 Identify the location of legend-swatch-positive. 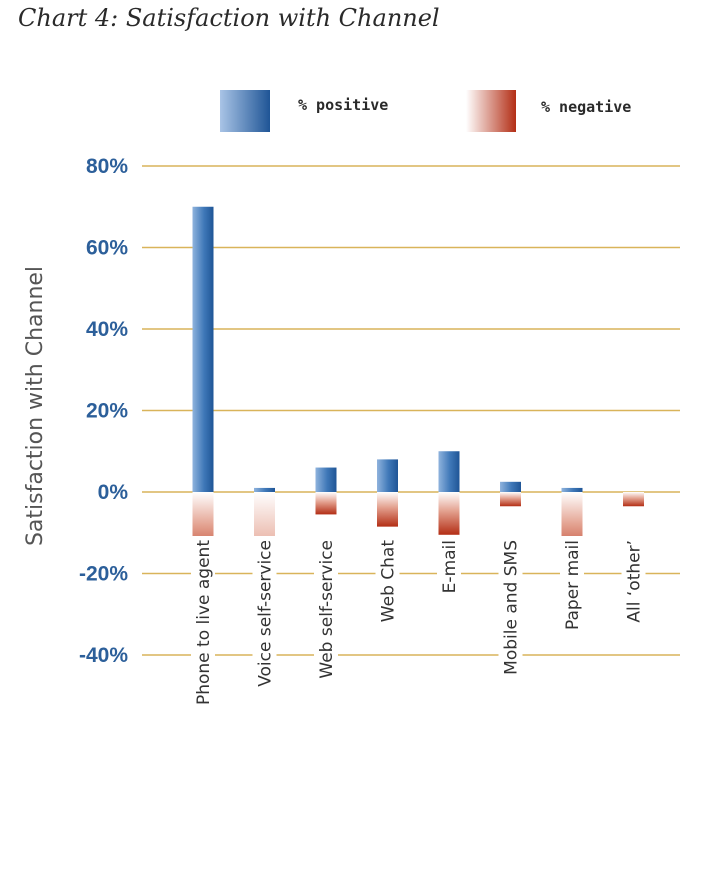
(245, 111).